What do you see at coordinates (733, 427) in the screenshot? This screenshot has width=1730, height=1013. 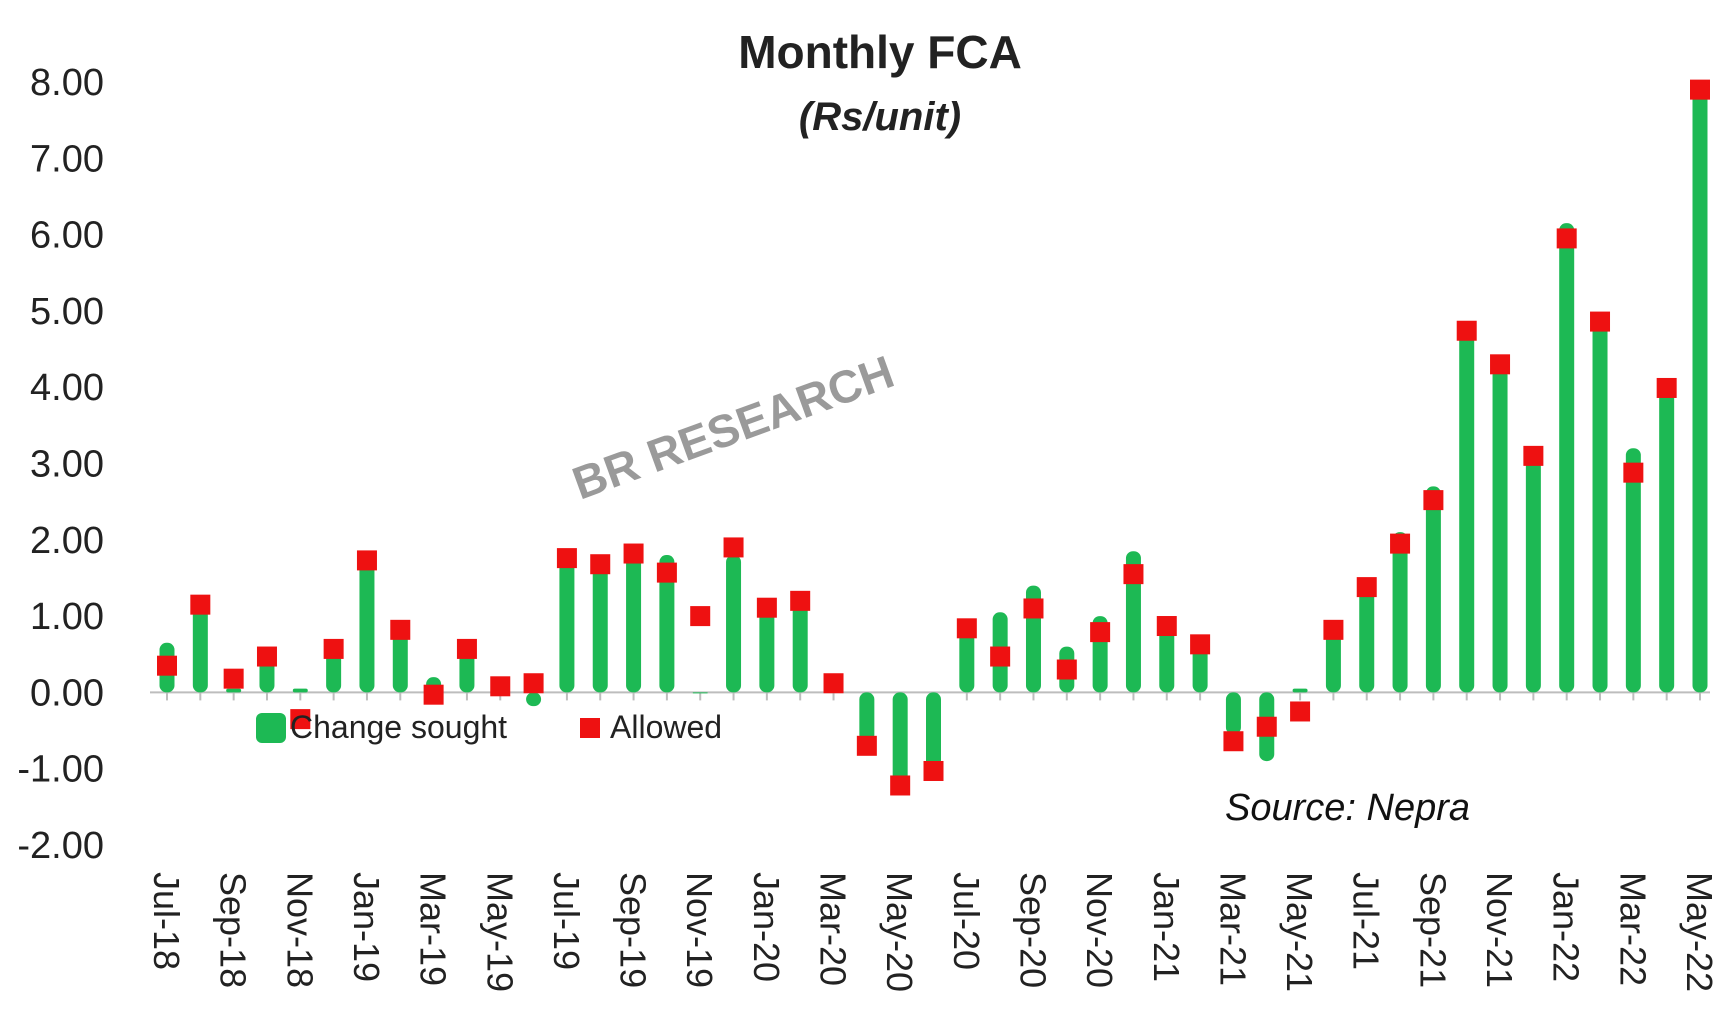 I see `watermark-br-research: BR RESEARCH` at bounding box center [733, 427].